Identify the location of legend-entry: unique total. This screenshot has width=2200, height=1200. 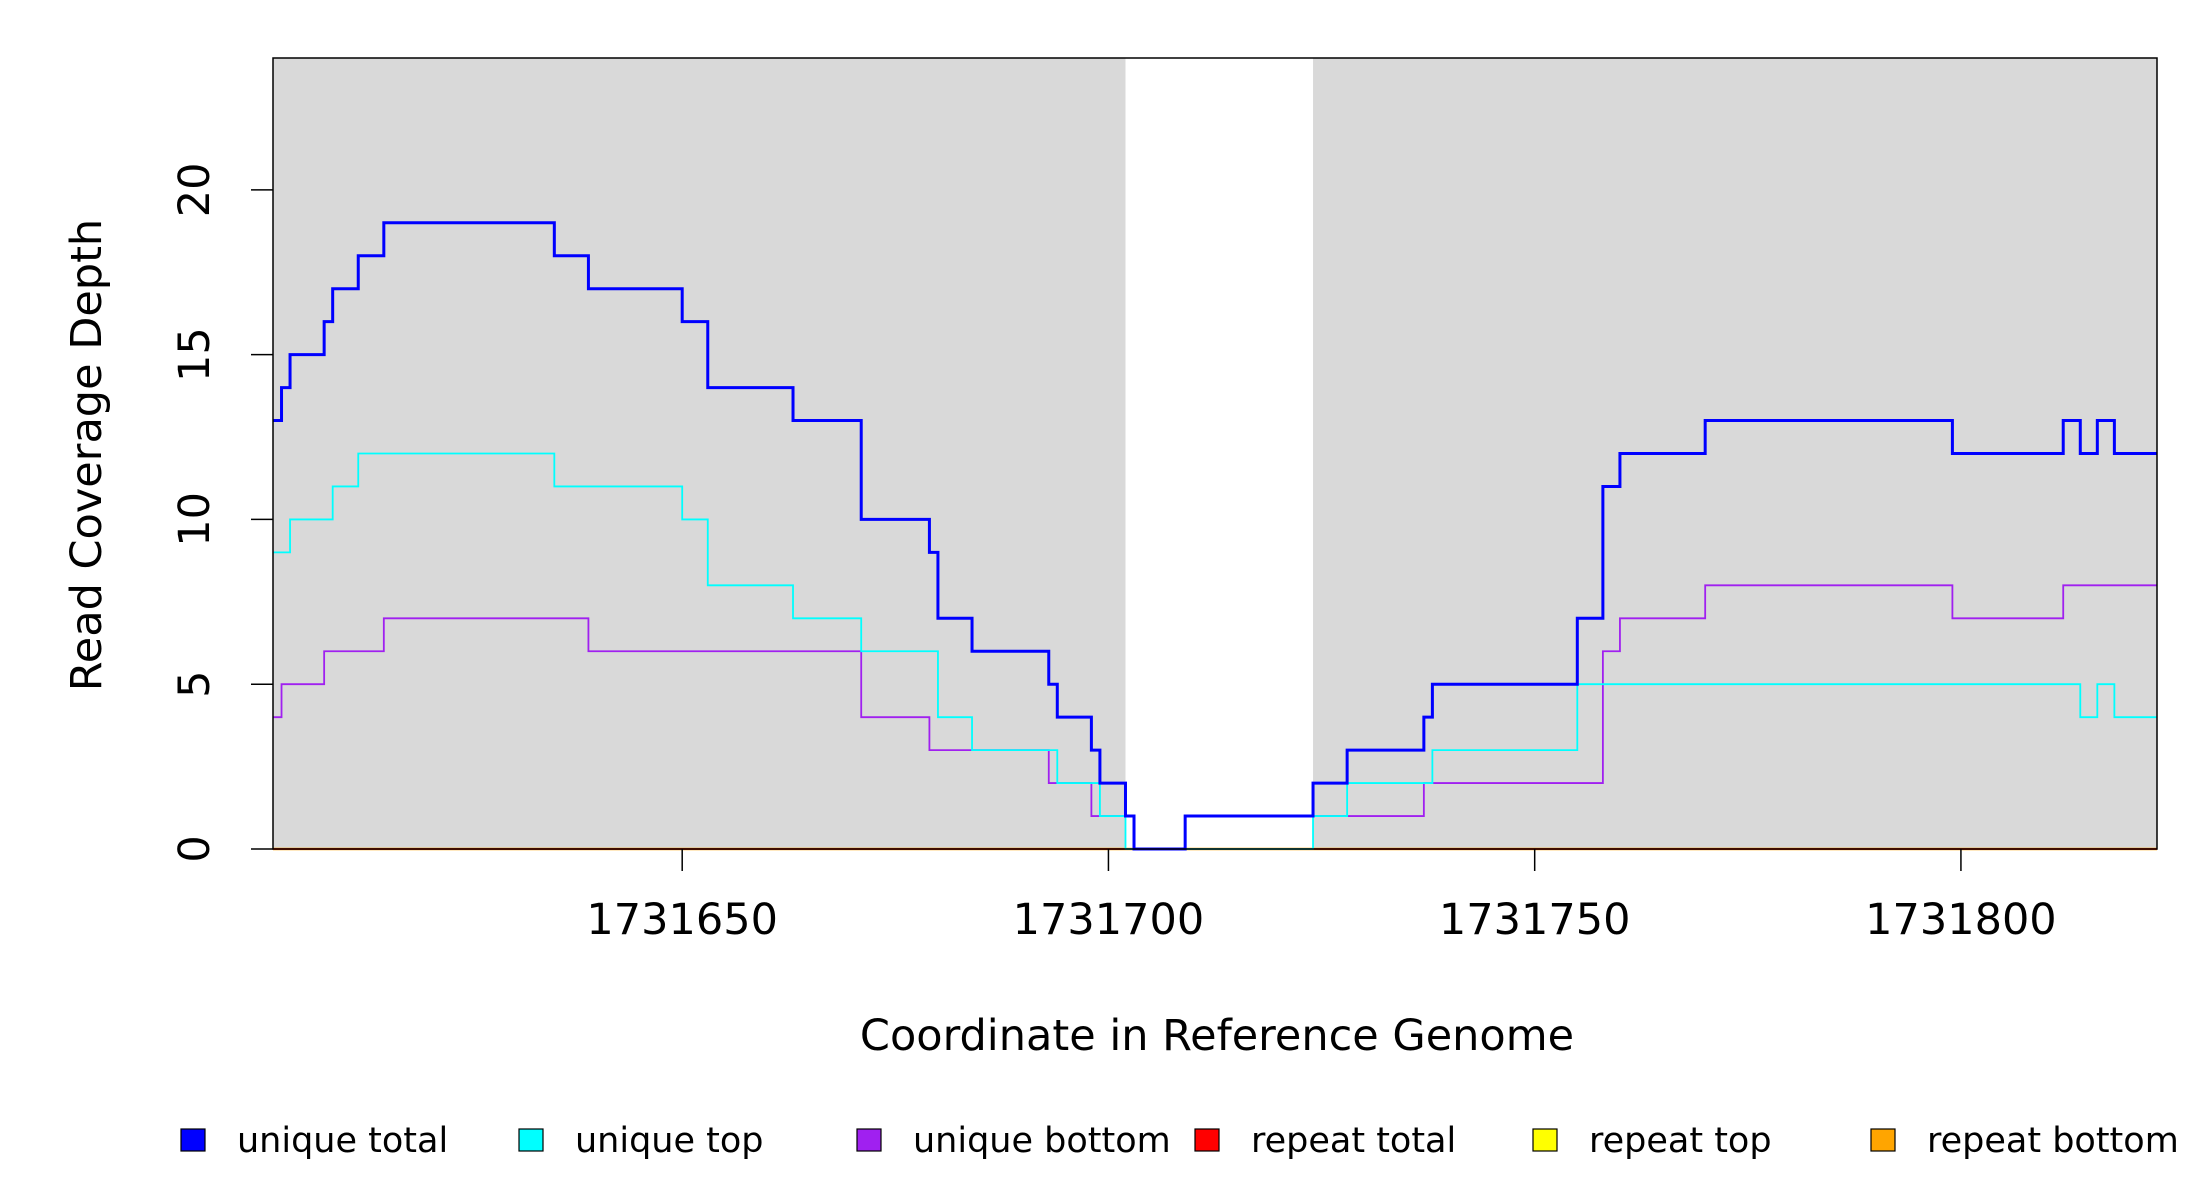
(314, 1141).